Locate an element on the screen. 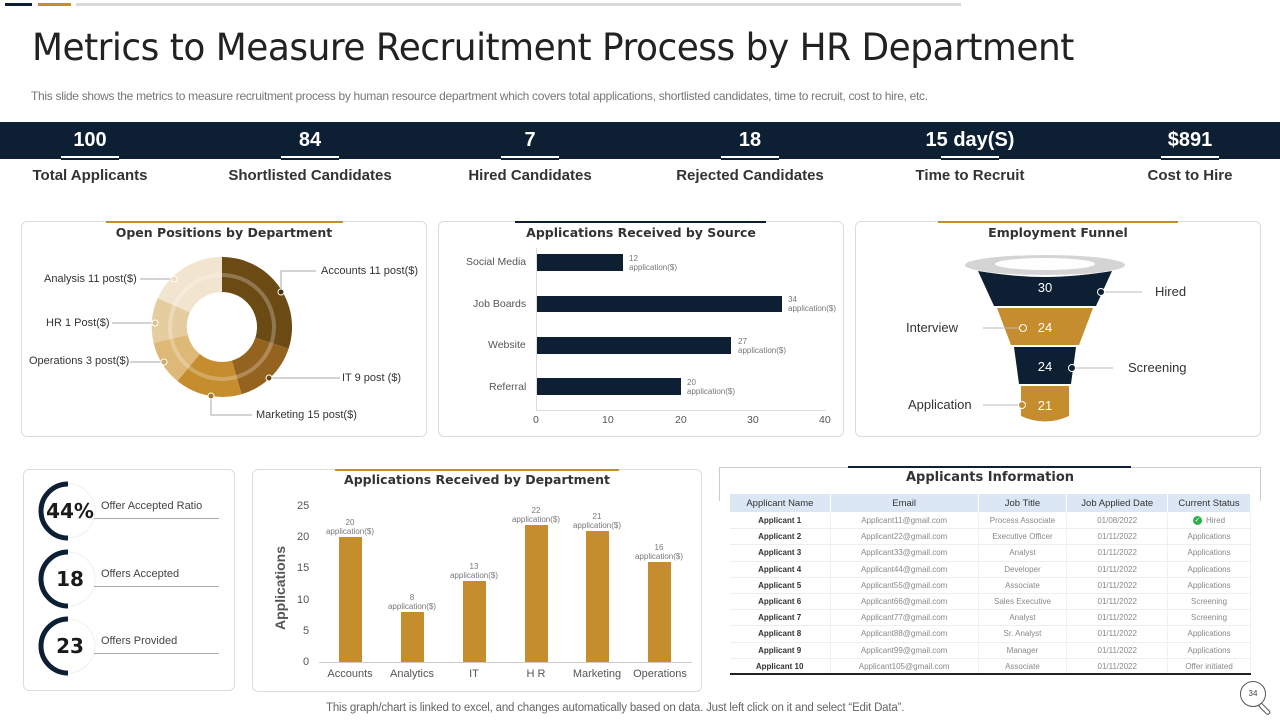  stats-bar is located at coordinates (640, 140).